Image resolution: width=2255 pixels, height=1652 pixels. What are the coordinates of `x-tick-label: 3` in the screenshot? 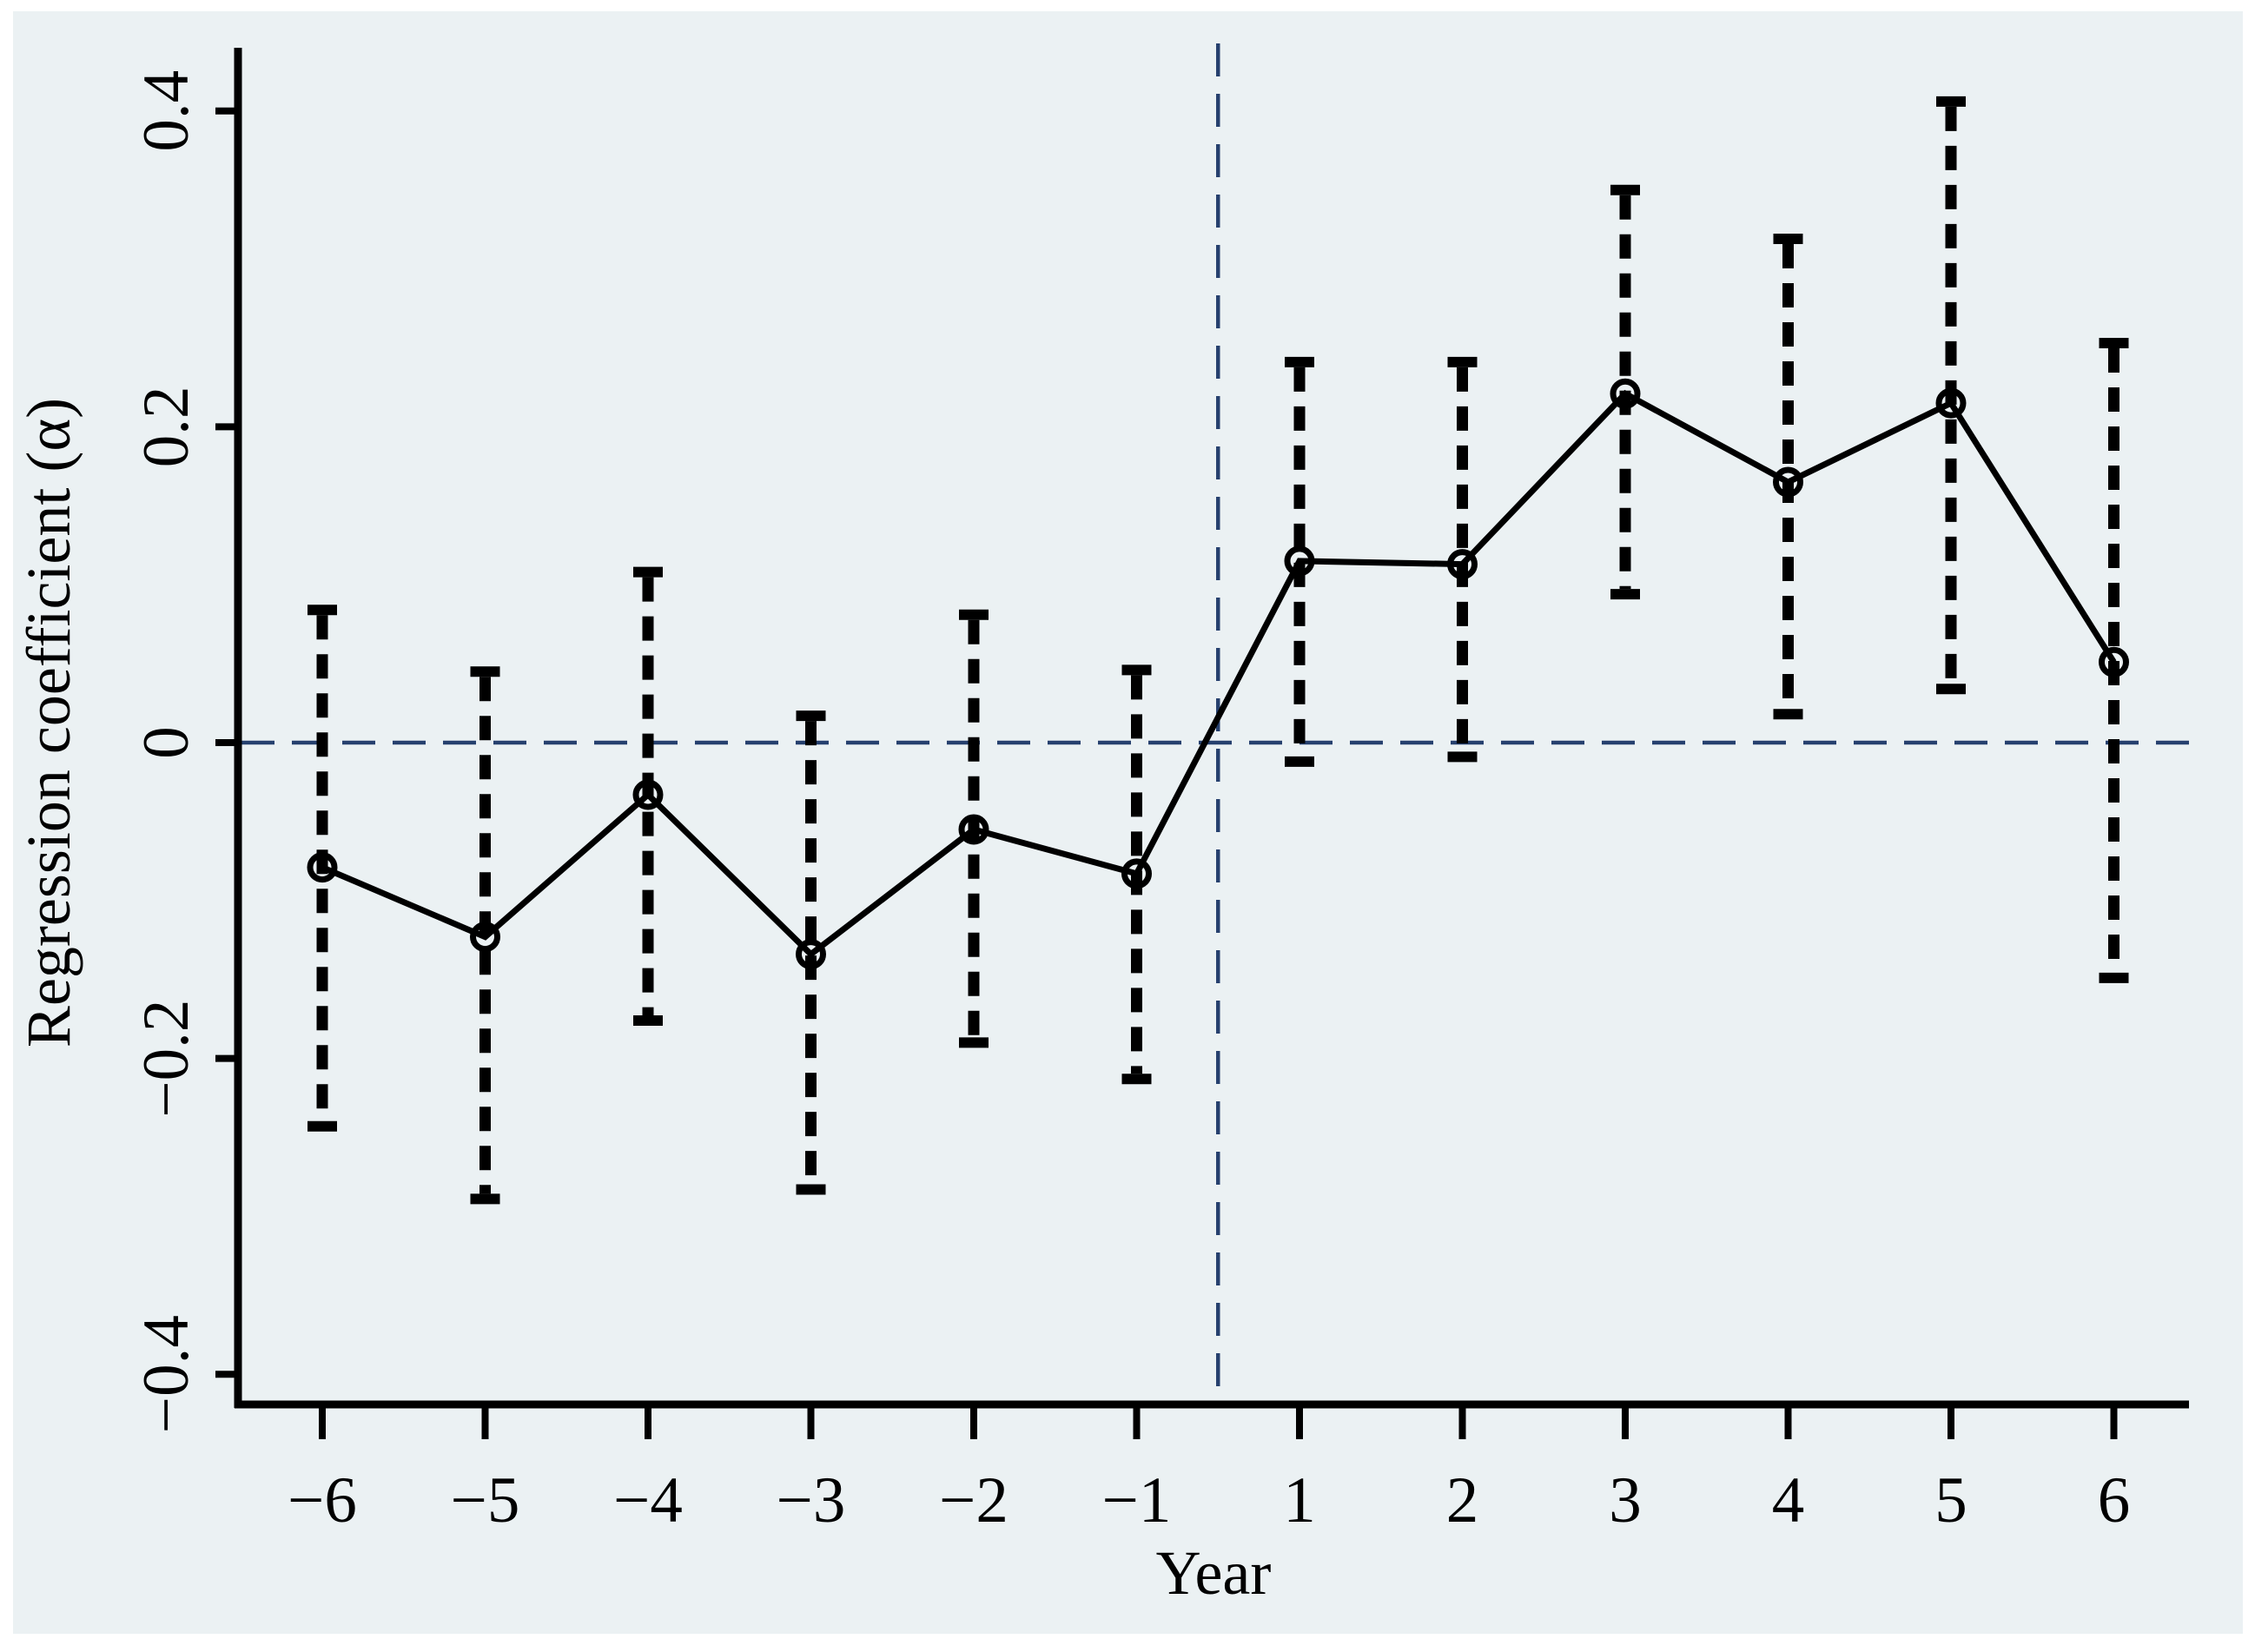 It's located at (1625, 1500).